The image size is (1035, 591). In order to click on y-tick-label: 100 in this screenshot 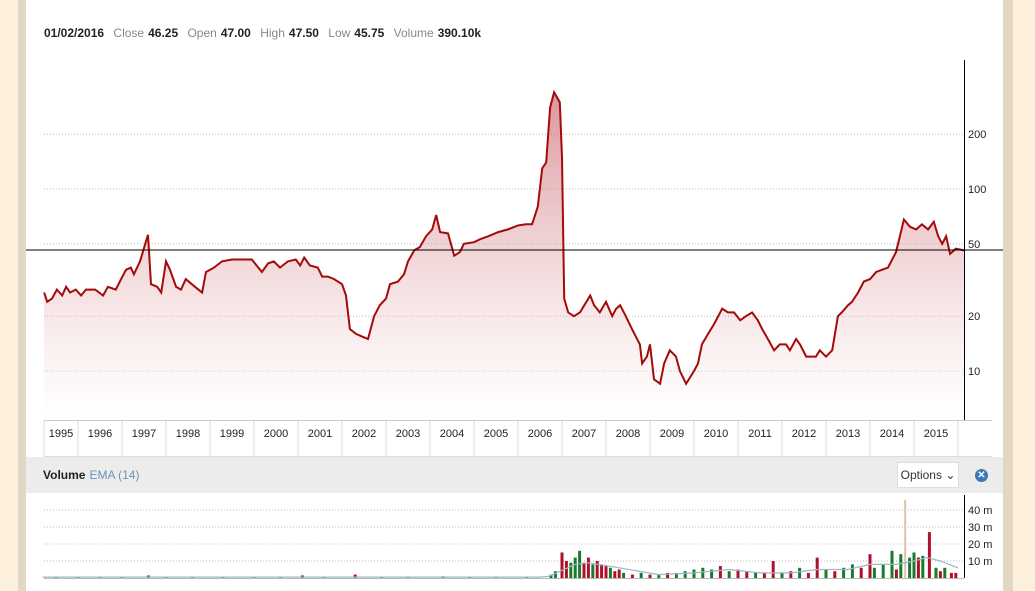, I will do `click(977, 190)`.